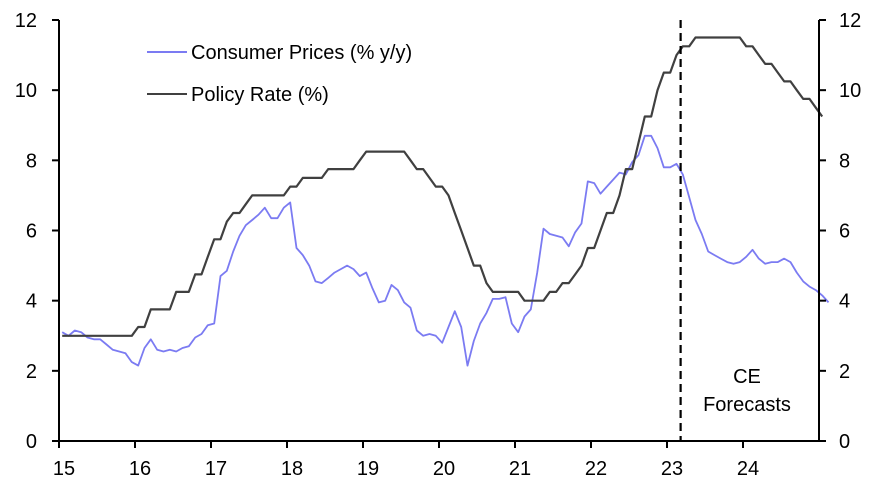 This screenshot has width=886, height=488. I want to click on x-tick-label: 16, so click(140, 469).